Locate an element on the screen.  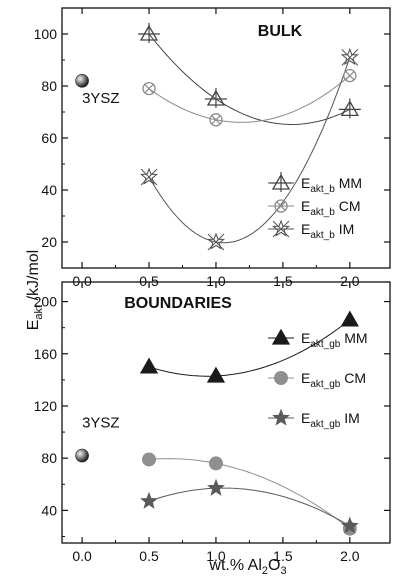
legend-item: Eakt_gb MM is located at coordinates (318, 339).